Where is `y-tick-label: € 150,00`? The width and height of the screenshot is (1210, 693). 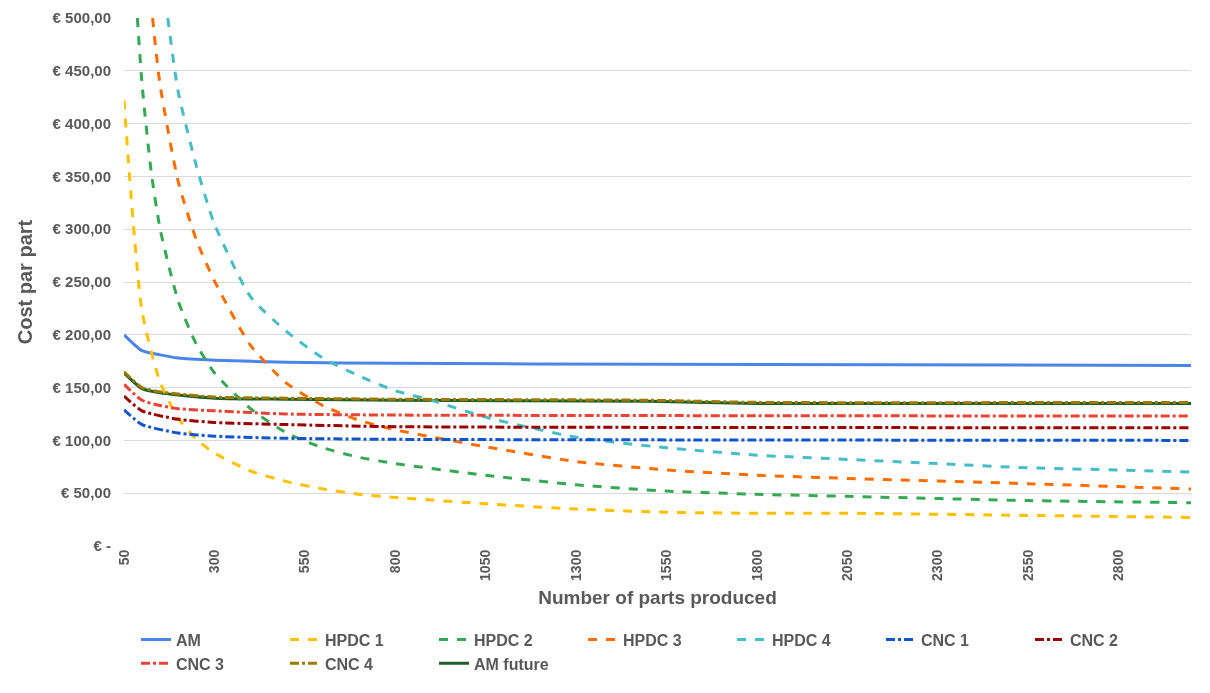 y-tick-label: € 150,00 is located at coordinates (81, 387).